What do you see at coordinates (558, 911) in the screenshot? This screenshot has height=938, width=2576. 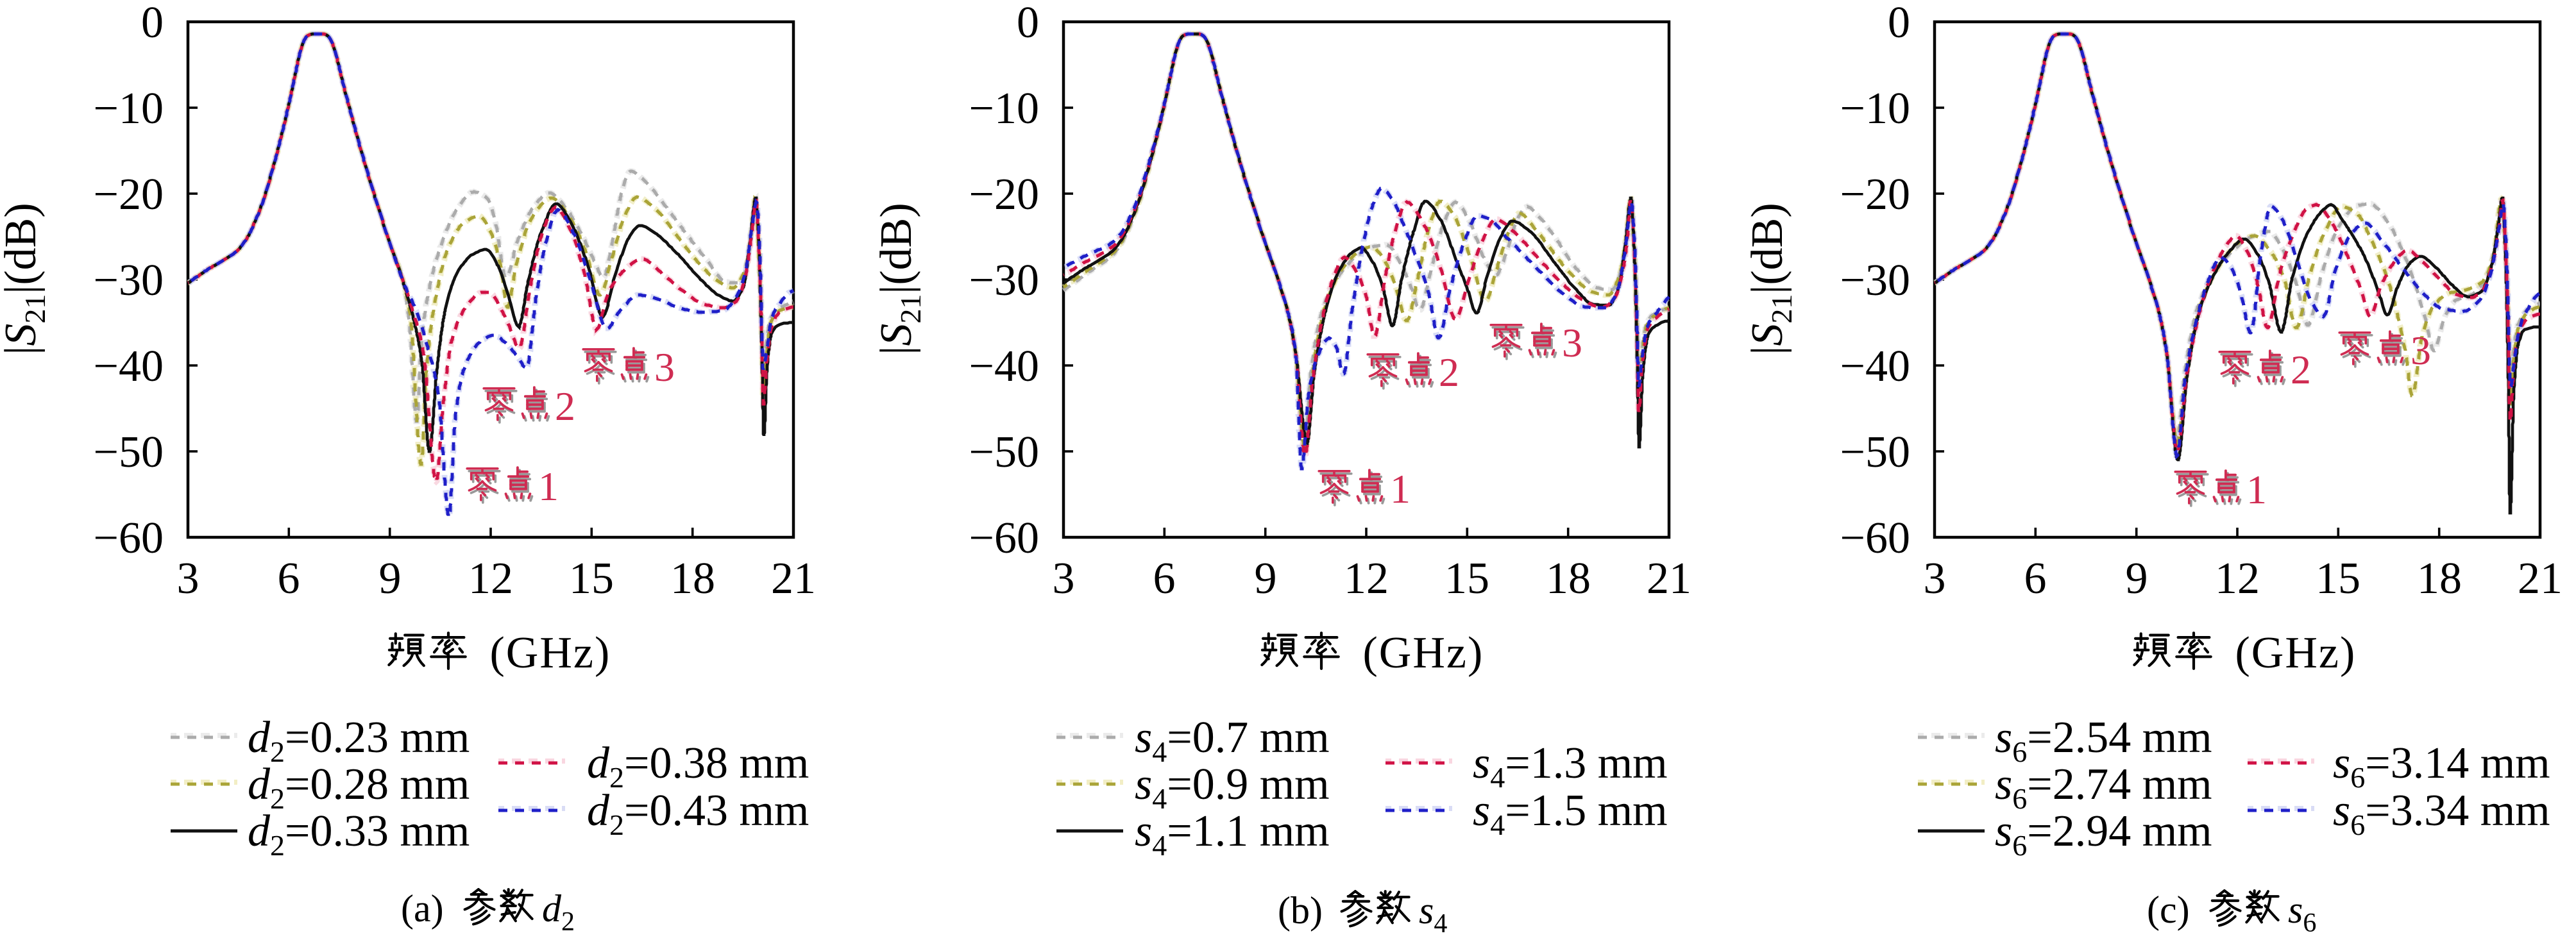 I see `svg-text: d2` at bounding box center [558, 911].